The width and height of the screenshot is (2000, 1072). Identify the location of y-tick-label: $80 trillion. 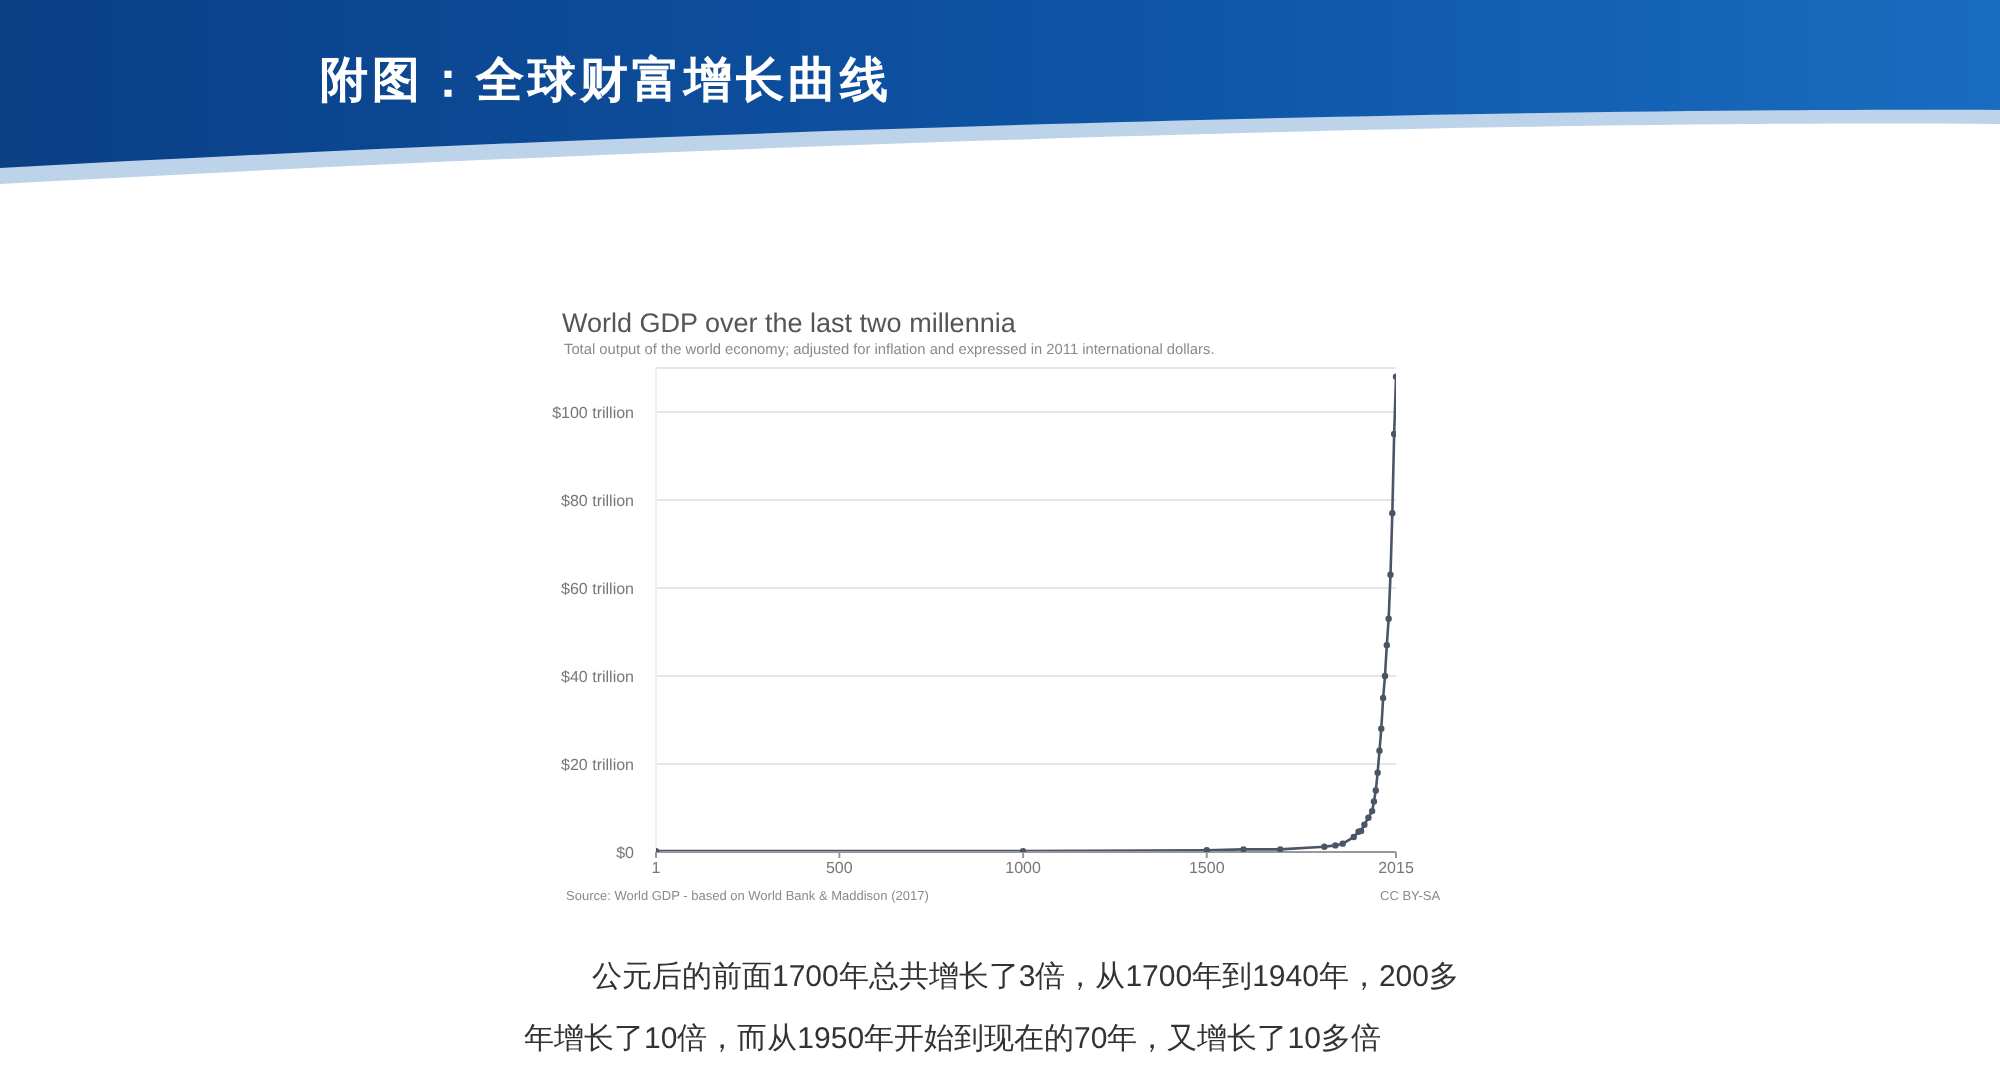
(597, 501).